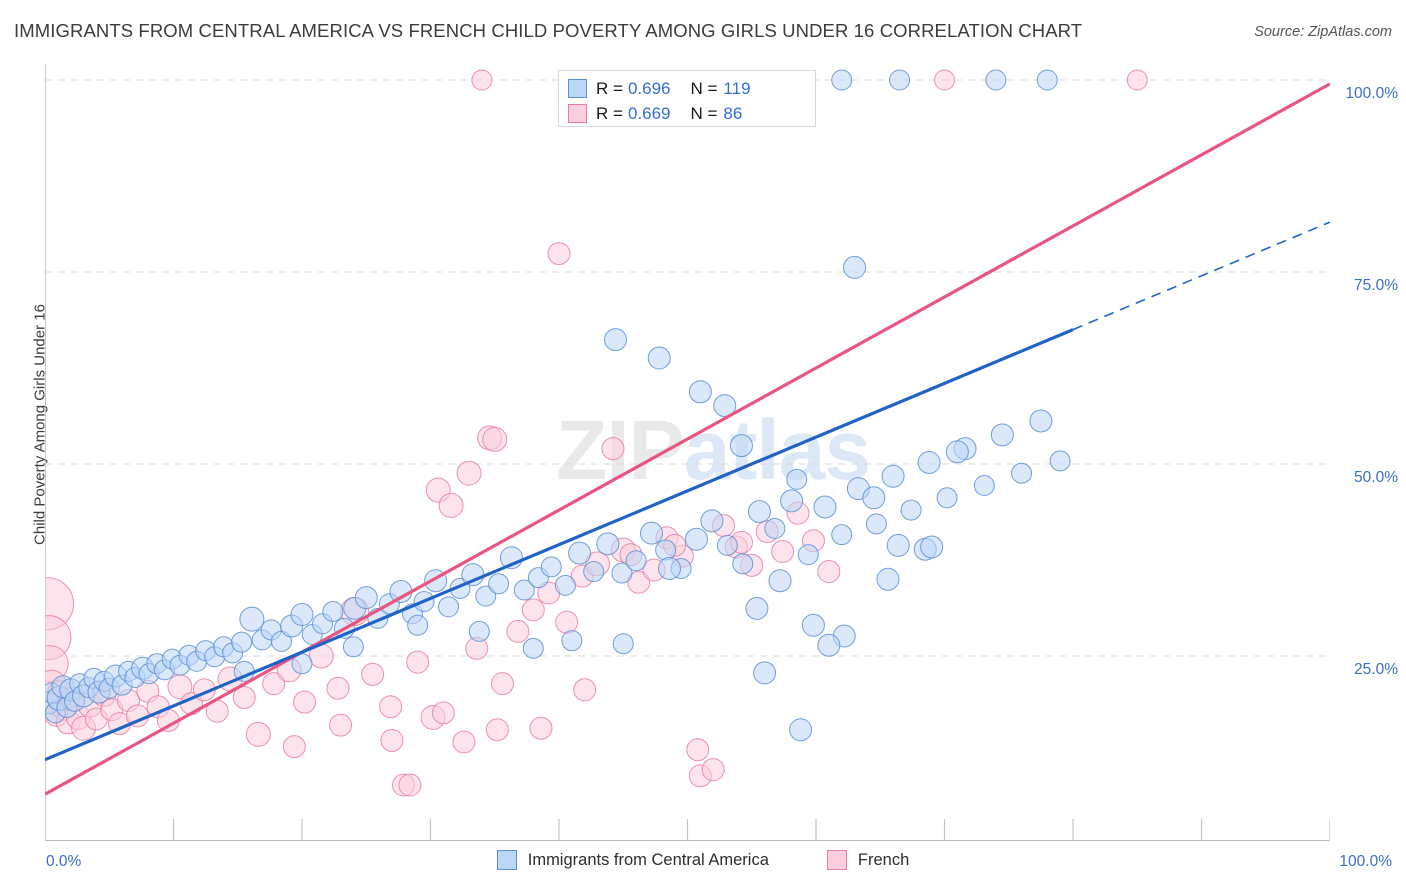 The height and width of the screenshot is (892, 1406). Describe the element at coordinates (1371, 93) in the screenshot. I see `y-tick-label-100: 100.0%` at that location.